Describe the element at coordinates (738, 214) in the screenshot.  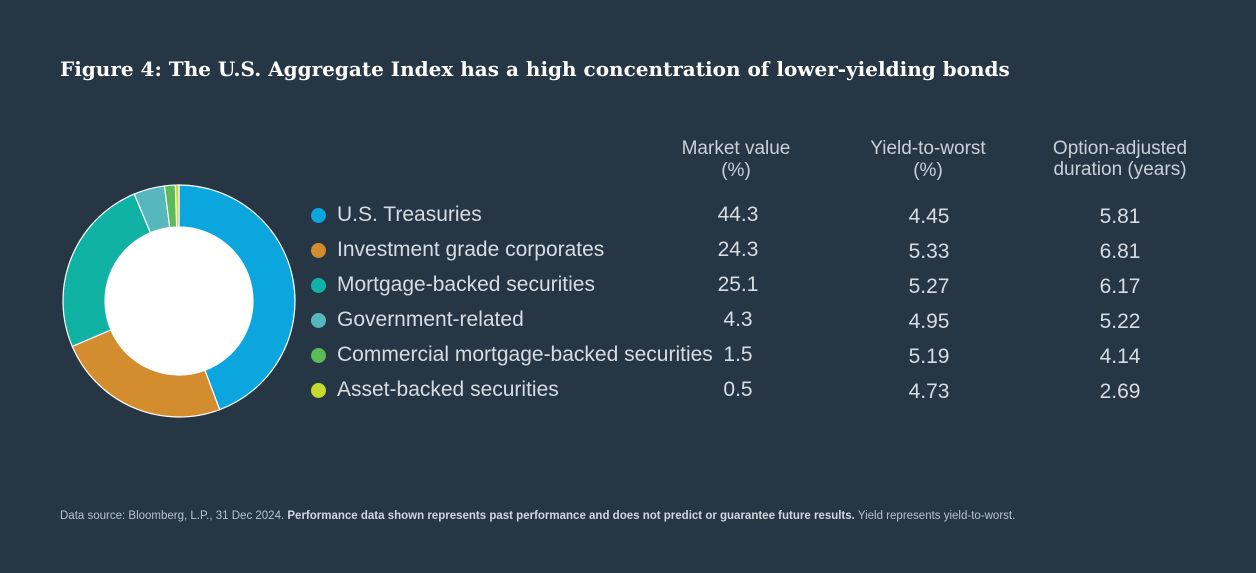
I see `market-value-cell: 44.3` at that location.